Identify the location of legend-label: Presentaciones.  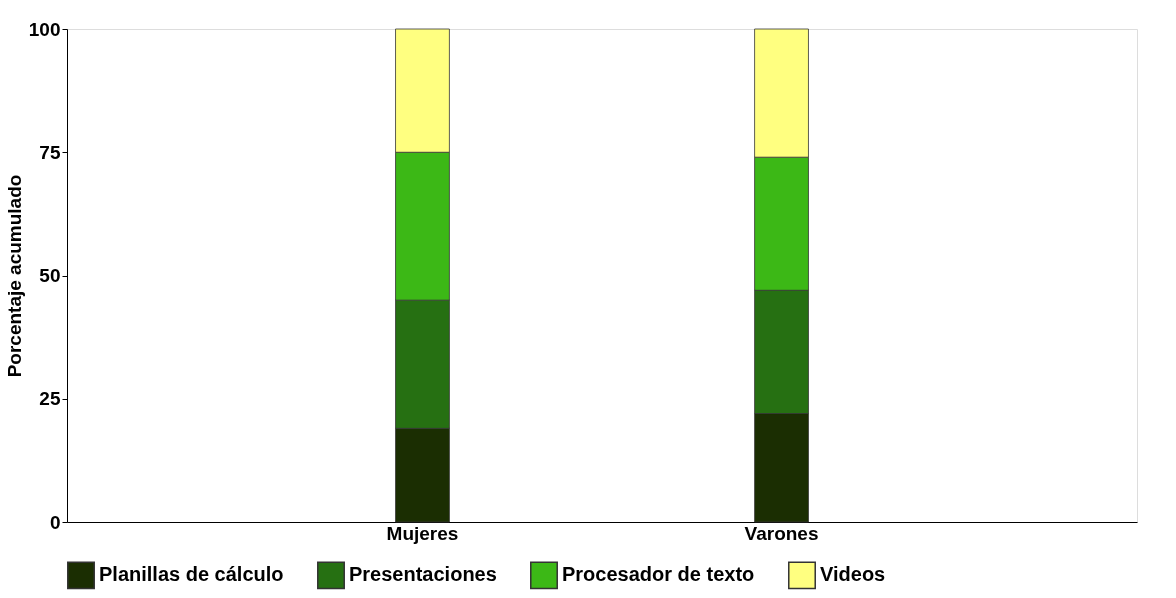
(423, 574).